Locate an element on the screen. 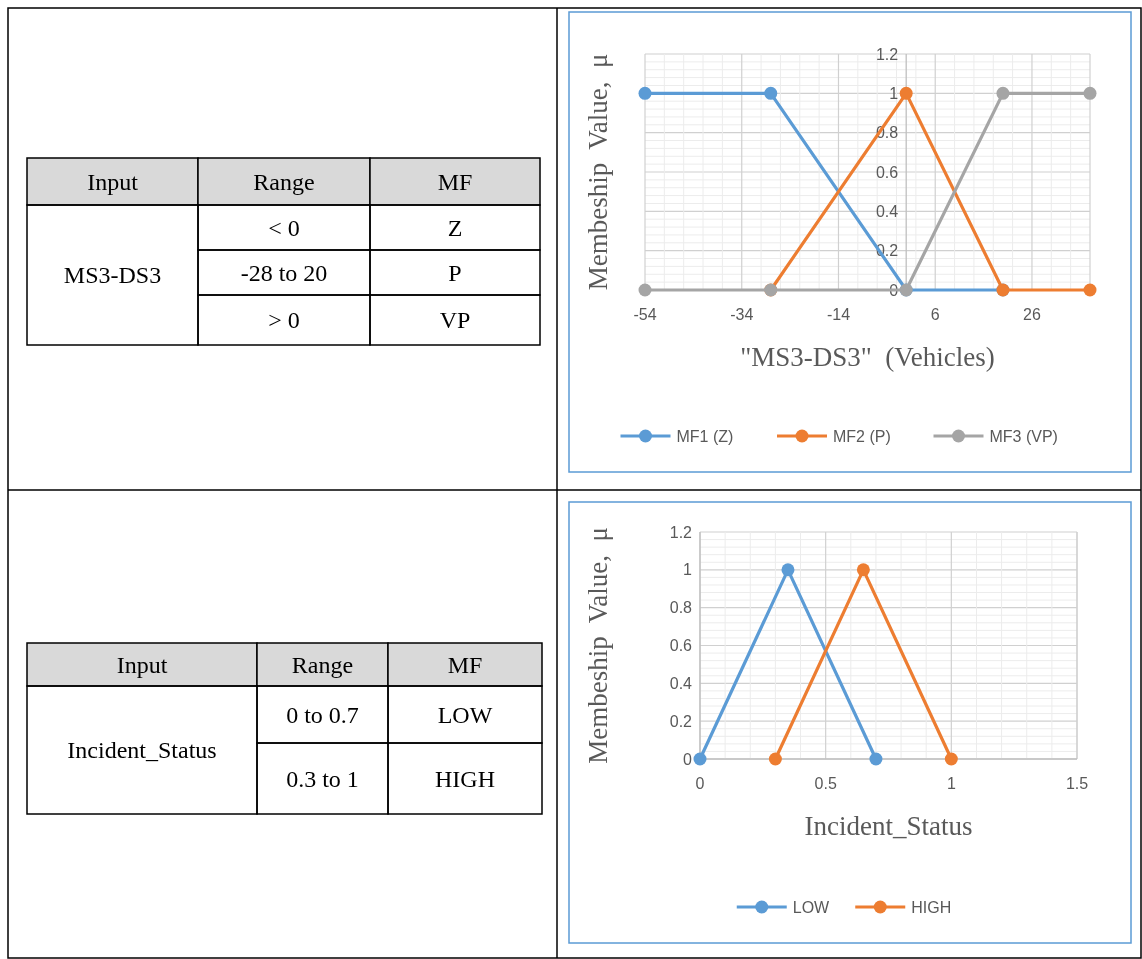 The height and width of the screenshot is (959, 1142). x-tick-label: 1.5 is located at coordinates (1077, 783).